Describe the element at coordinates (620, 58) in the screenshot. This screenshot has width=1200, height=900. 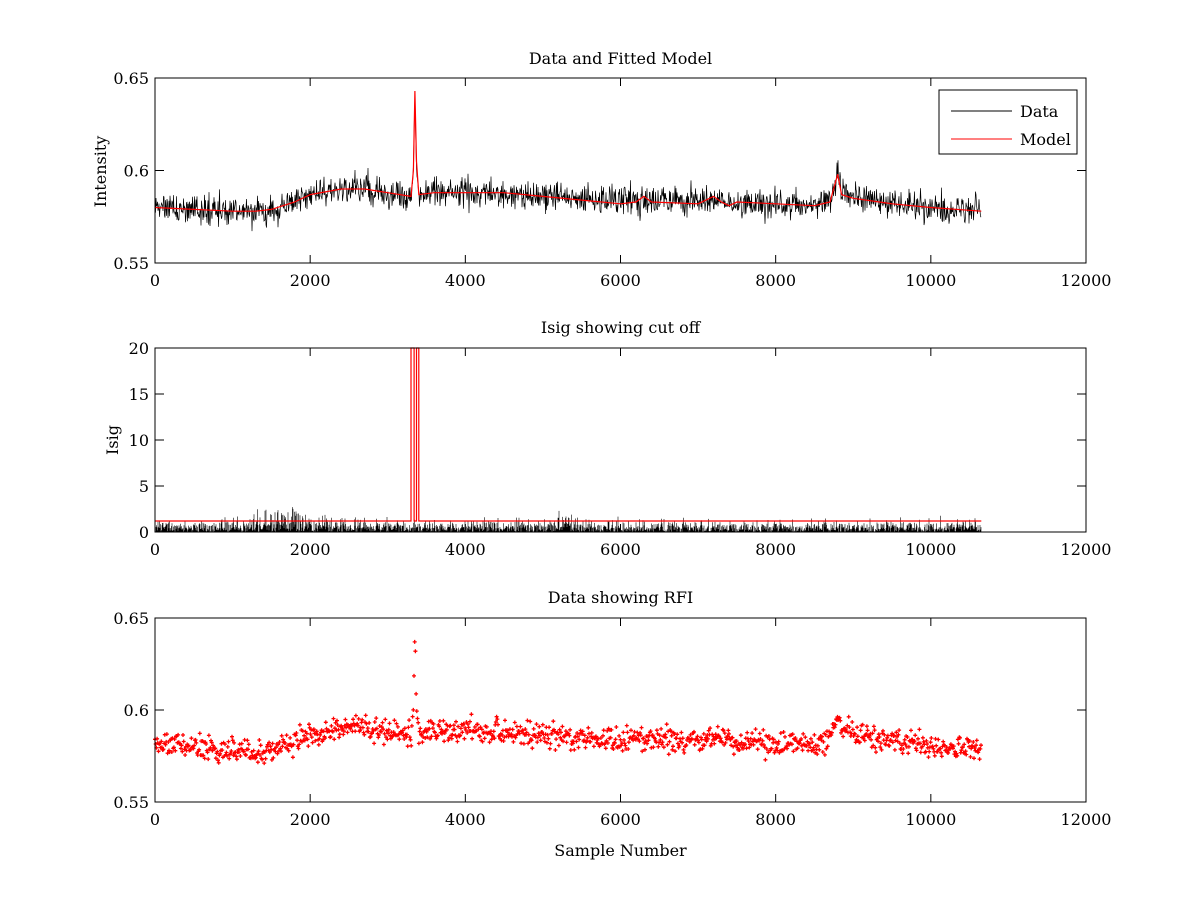
I see `panel-1-title: Data and Fitted Model` at that location.